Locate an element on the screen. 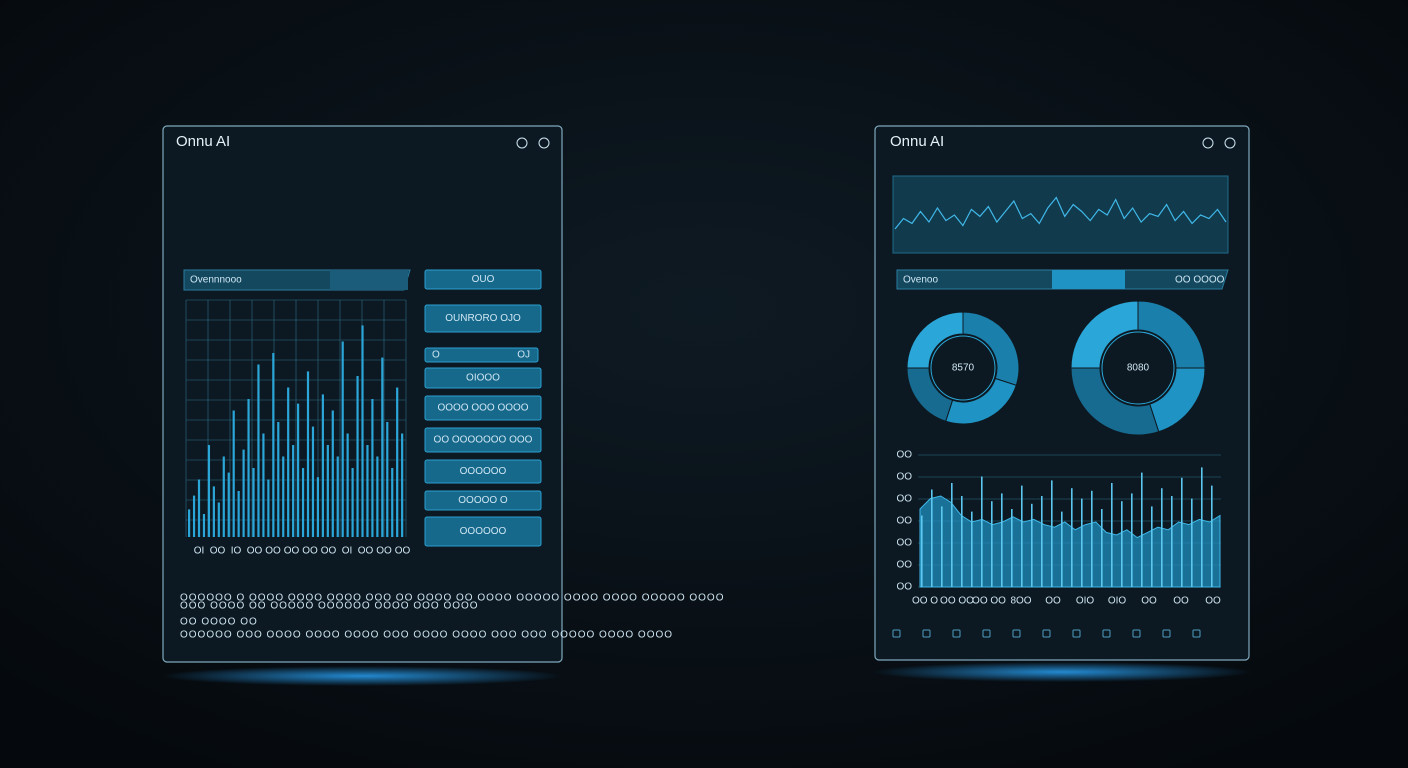 The height and width of the screenshot is (768, 1408). donut-segment is located at coordinates (935, 340).